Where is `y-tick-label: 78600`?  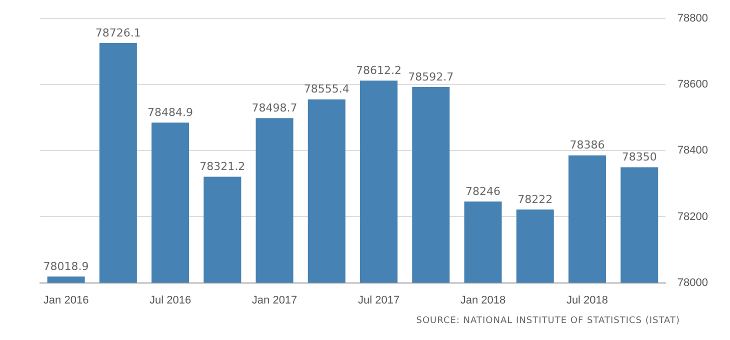 y-tick-label: 78600 is located at coordinates (692, 84).